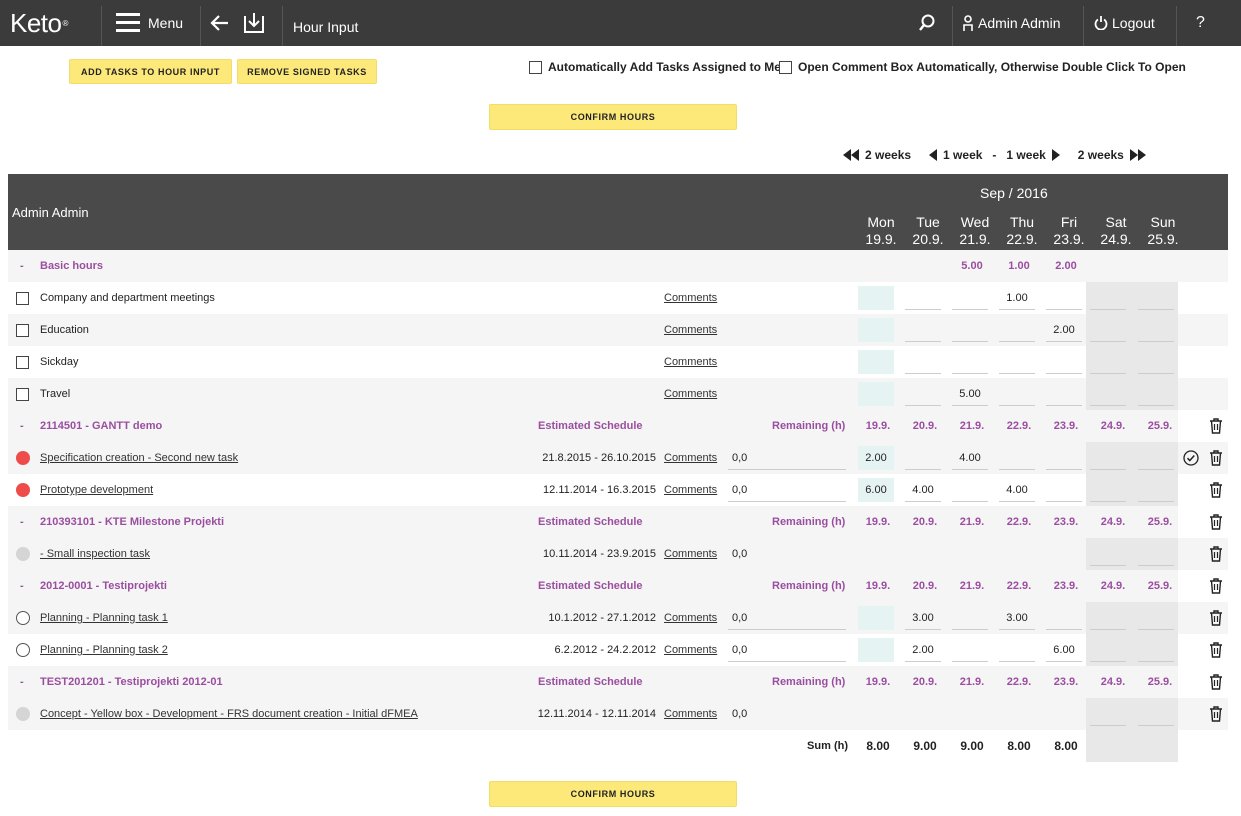 This screenshot has height=816, width=1241. I want to click on download-icon, so click(254, 23).